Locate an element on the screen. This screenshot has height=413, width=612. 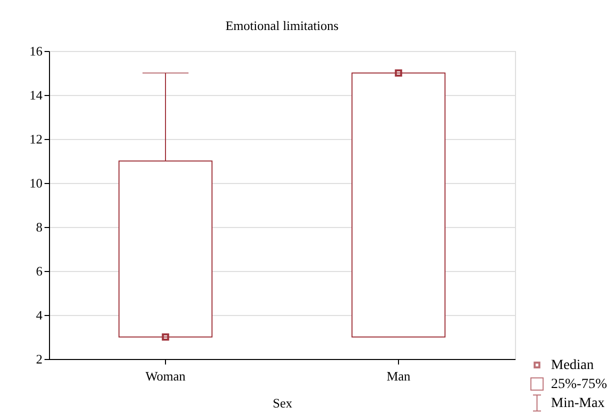
x-axis-title: Sex is located at coordinates (282, 403).